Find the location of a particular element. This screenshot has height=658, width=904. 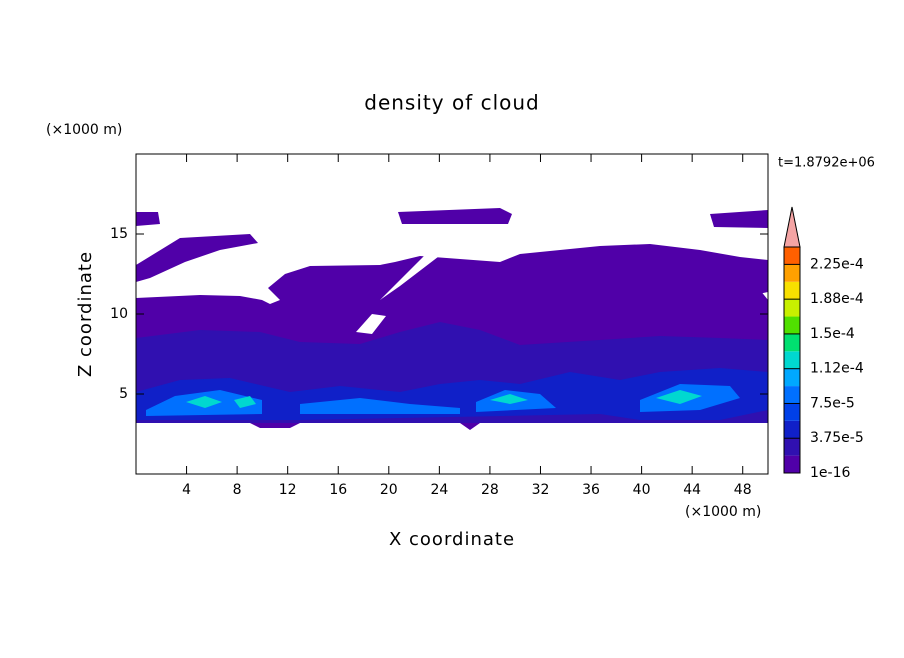

x-tick-label: 36 is located at coordinates (591, 490).